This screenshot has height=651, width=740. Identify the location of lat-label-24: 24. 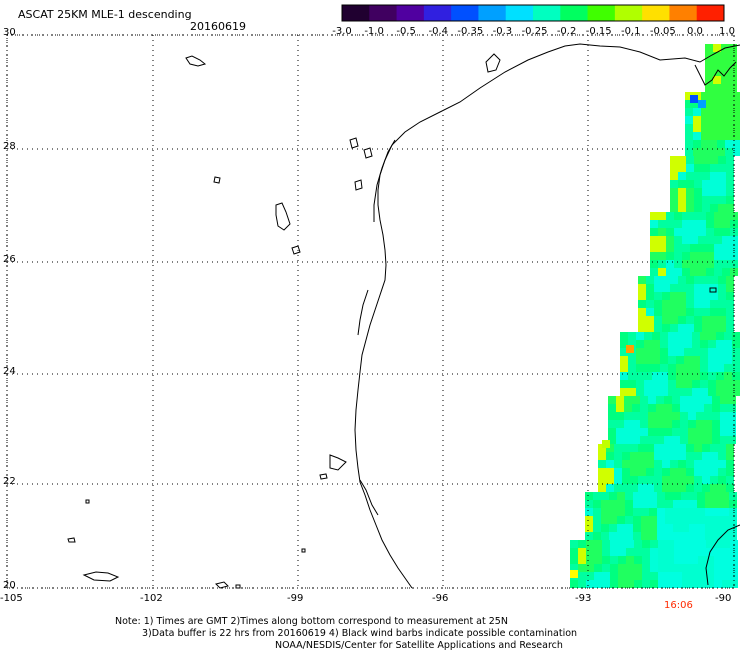
(9, 371).